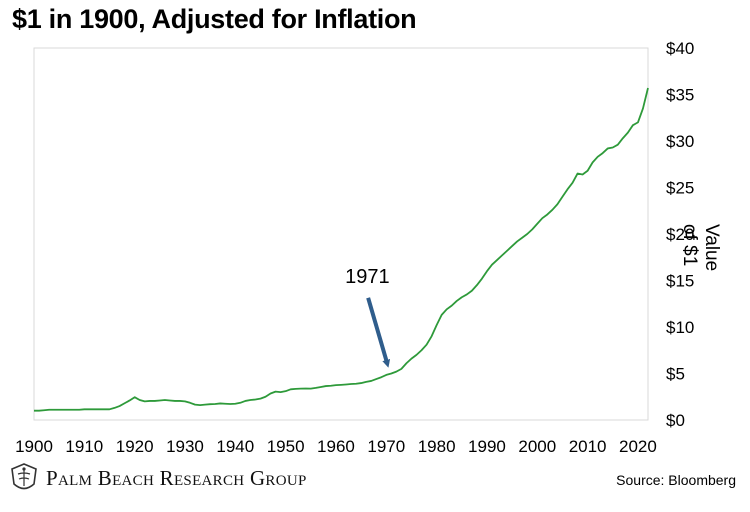  Describe the element at coordinates (367, 277) in the screenshot. I see `annotation-label: 1971` at that location.